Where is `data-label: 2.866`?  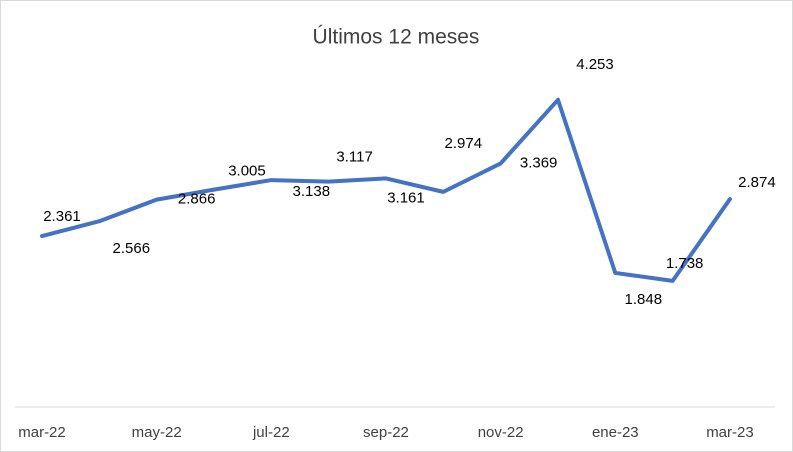 data-label: 2.866 is located at coordinates (197, 199).